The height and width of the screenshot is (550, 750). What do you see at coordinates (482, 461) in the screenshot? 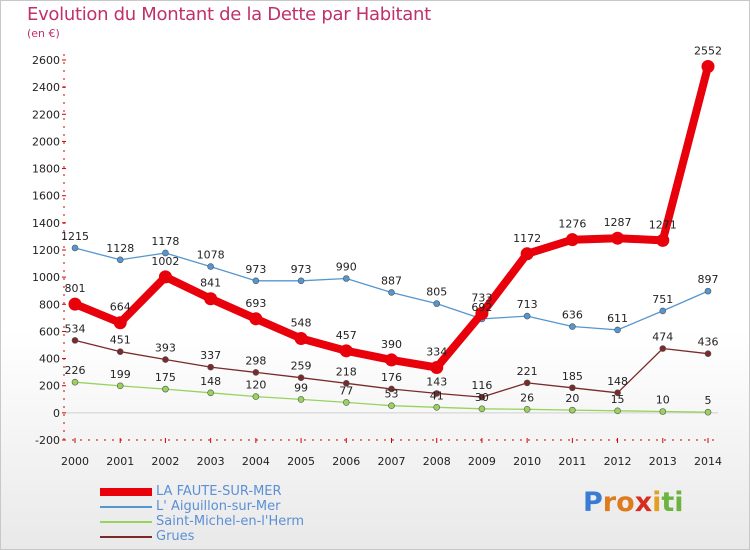
I see `x-tick-label: 2009` at bounding box center [482, 461].